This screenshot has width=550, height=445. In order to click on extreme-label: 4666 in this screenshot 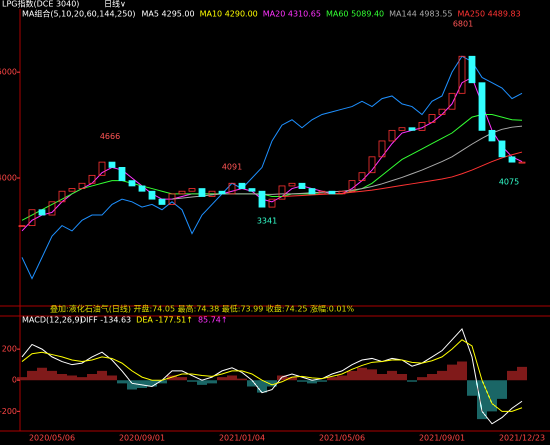, I will do `click(110, 136)`.